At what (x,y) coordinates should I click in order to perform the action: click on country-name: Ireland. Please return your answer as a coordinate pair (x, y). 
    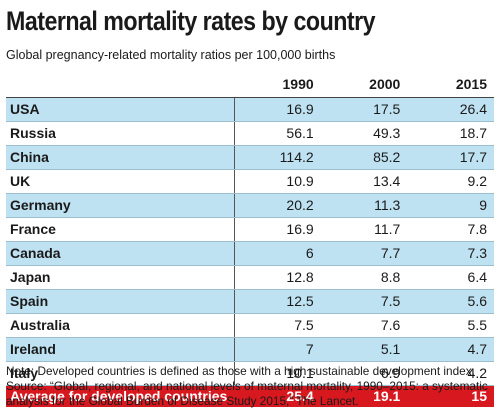
    Looking at the image, I should click on (120, 349).